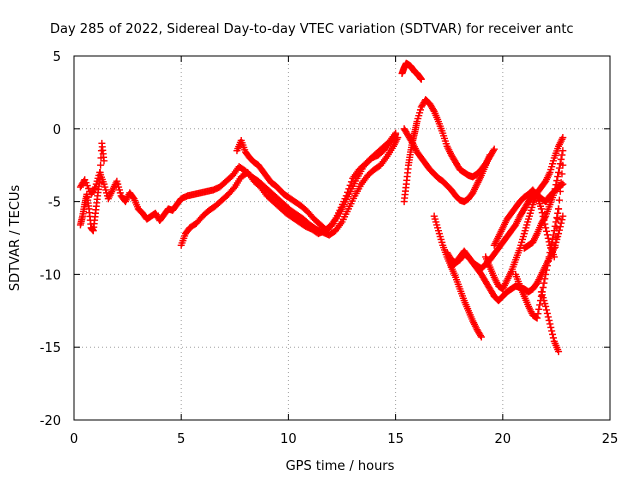 The width and height of the screenshot is (640, 480). I want to click on track-late-a, so click(524, 213).